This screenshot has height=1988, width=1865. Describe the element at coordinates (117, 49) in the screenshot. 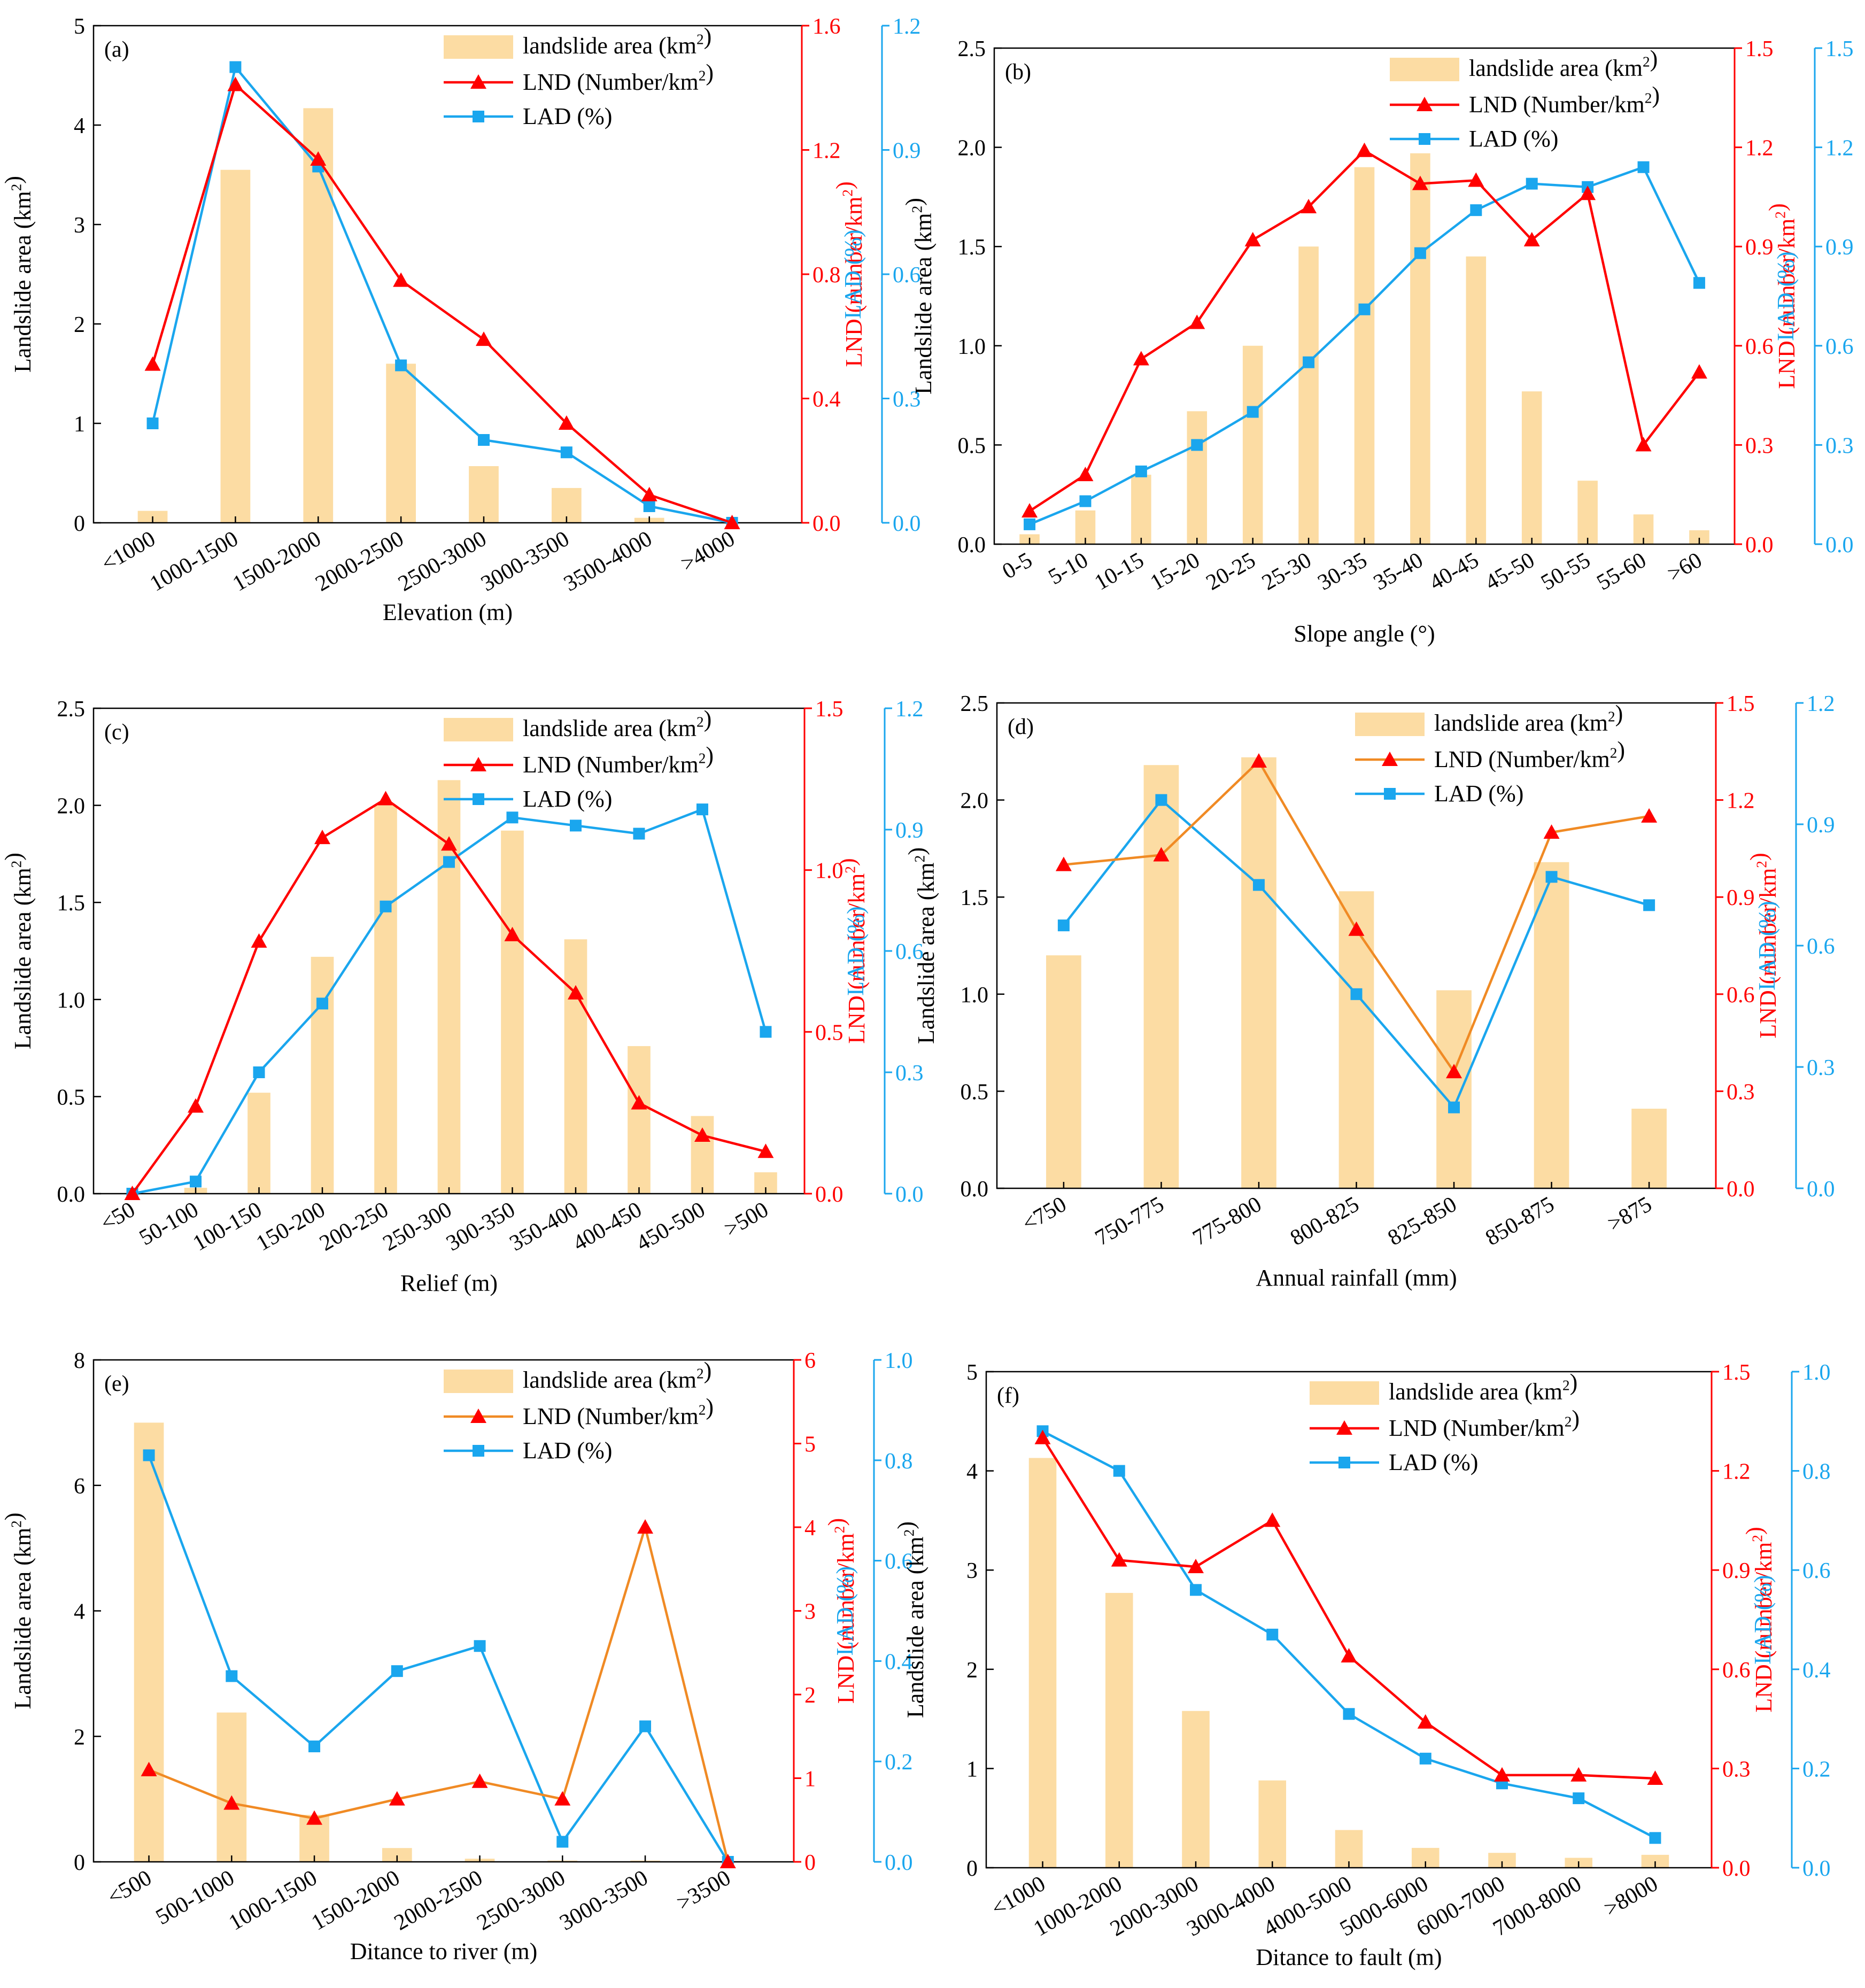

I see `panel-label: (a)` at that location.